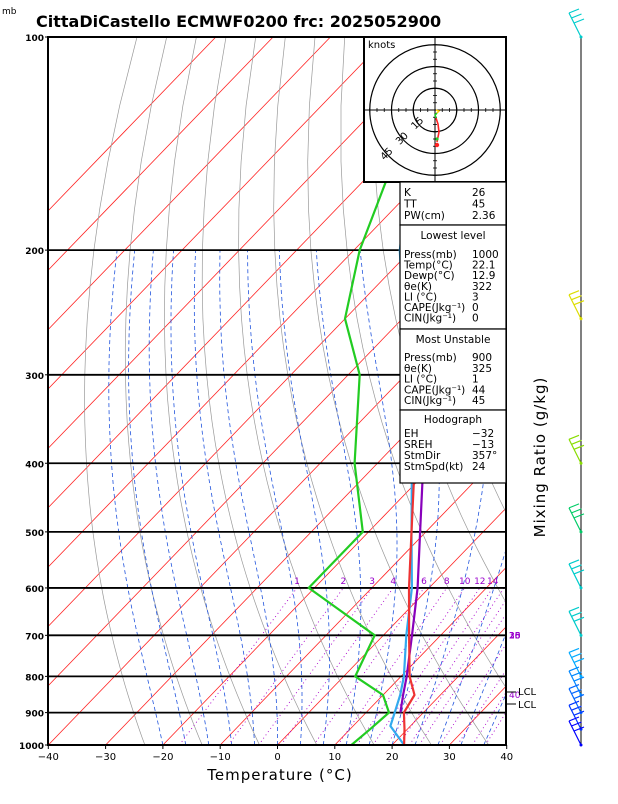  I want to click on x-tick-label-0: 0, so click(277, 757).